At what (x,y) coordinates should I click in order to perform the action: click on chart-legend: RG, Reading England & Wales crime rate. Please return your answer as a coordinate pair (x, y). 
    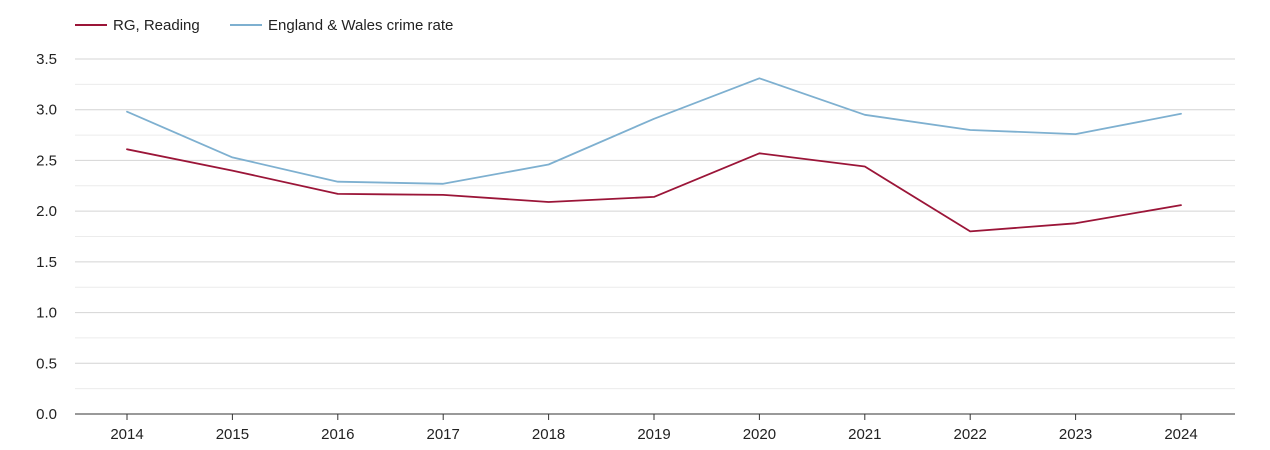
    Looking at the image, I should click on (264, 25).